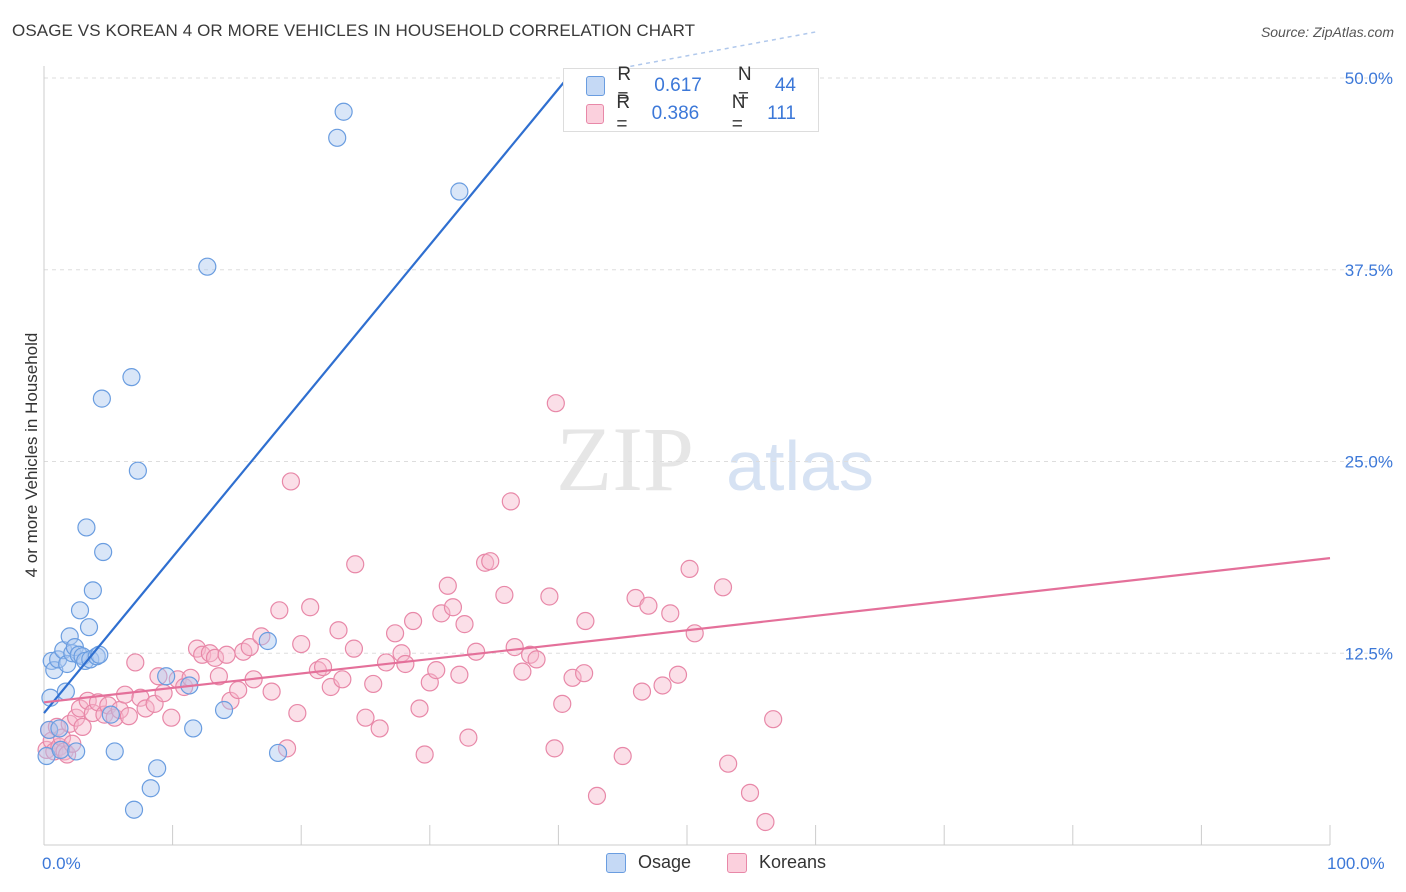 This screenshot has height=892, width=1406. I want to click on koreans-n-value: 111, so click(781, 113).